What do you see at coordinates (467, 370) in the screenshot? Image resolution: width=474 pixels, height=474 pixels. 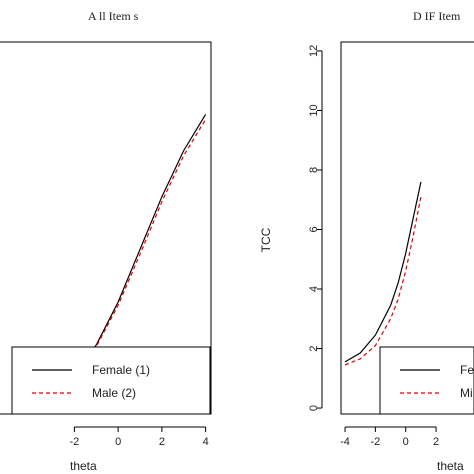 I see `legend-entry: Fe` at bounding box center [467, 370].